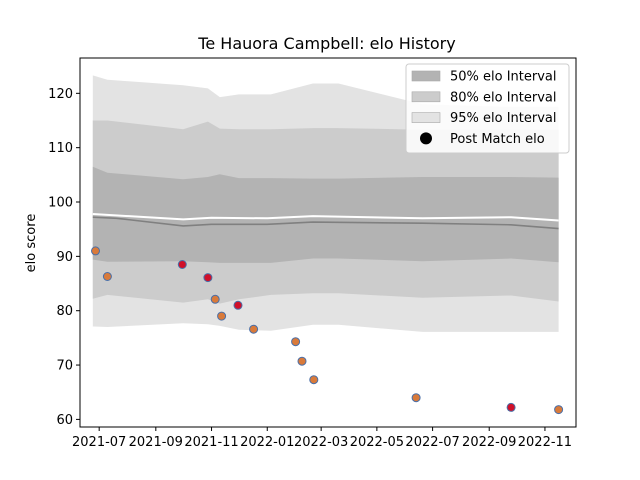 The image size is (640, 480). I want to click on y-axis: 60 70 80 90 100 110 120, so click(64, 257).